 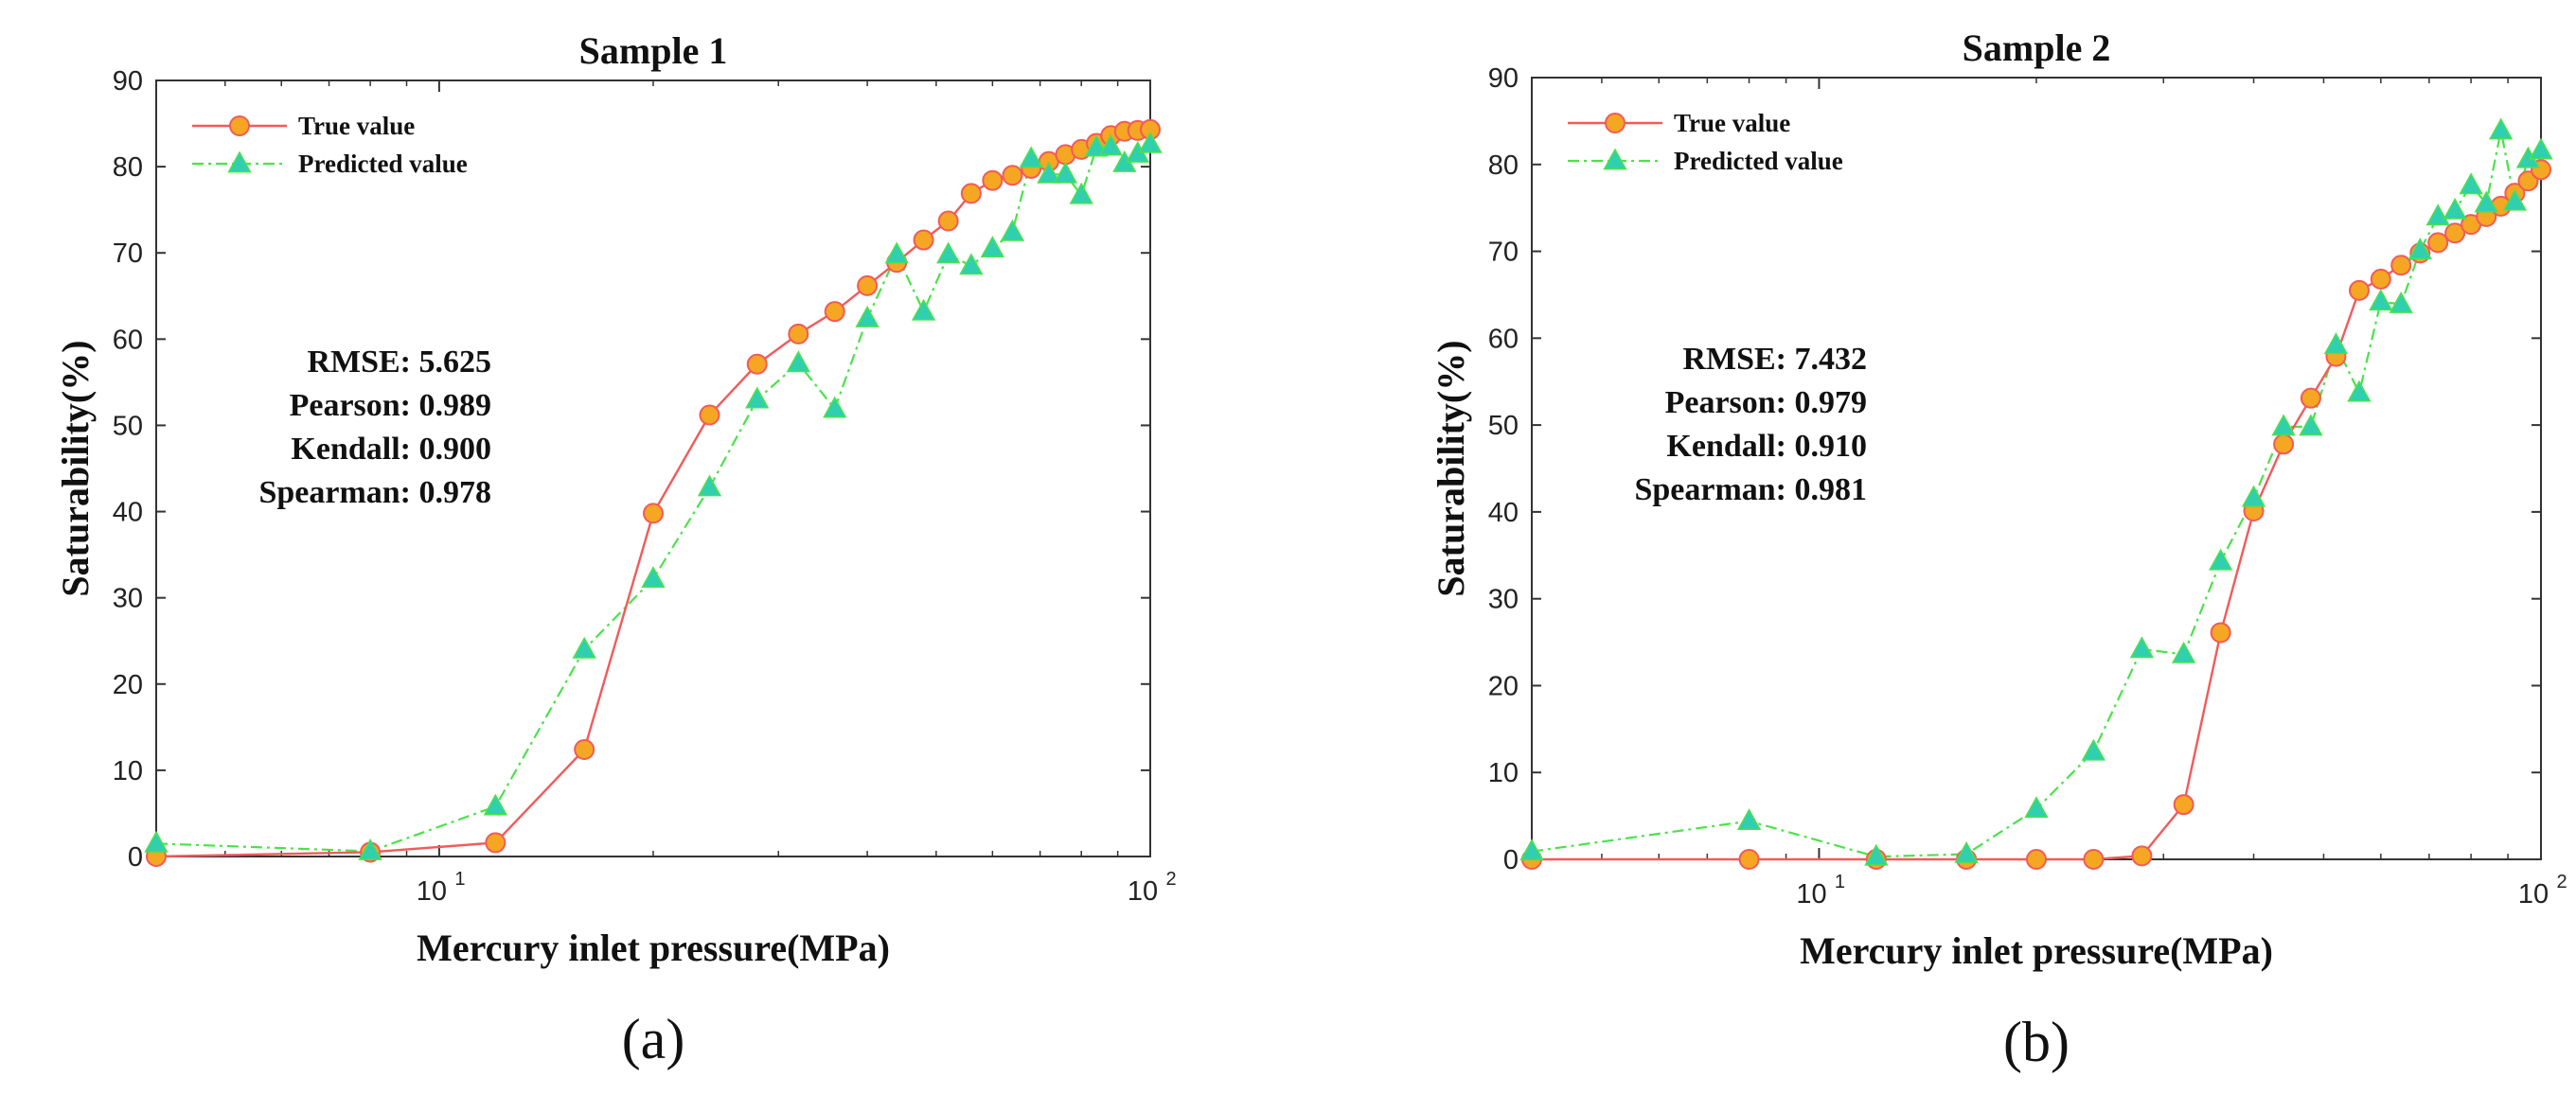 What do you see at coordinates (2036, 1042) in the screenshot?
I see `panel-label: (b)` at bounding box center [2036, 1042].